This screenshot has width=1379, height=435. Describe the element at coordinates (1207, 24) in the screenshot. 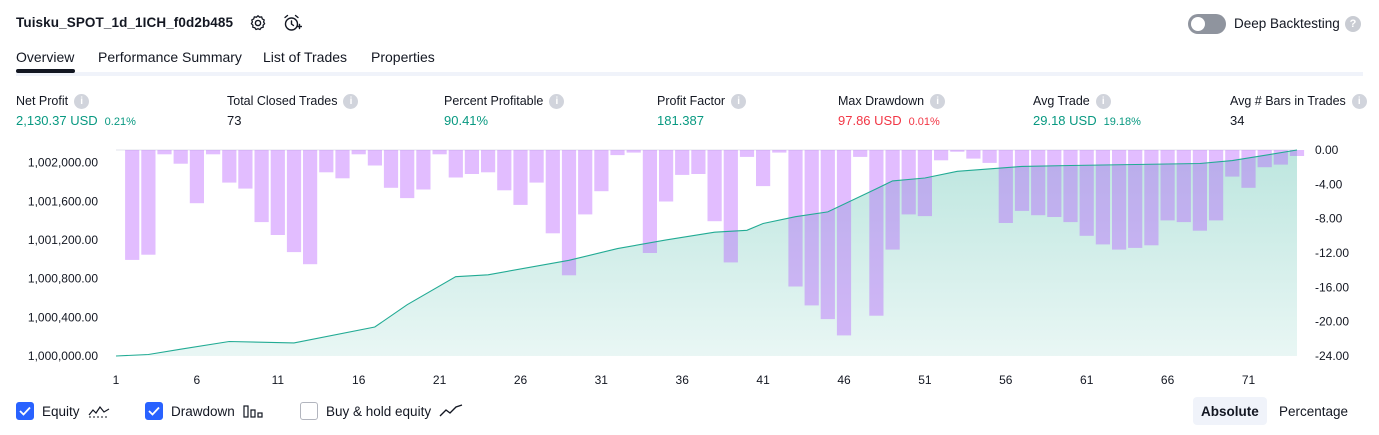

I see `deep-backtesting-toggle` at that location.